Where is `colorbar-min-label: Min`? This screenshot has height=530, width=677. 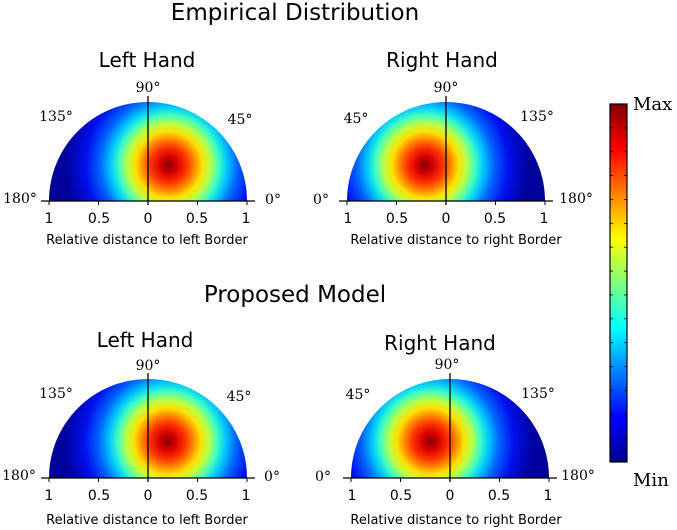
colorbar-min-label: Min is located at coordinates (651, 480).